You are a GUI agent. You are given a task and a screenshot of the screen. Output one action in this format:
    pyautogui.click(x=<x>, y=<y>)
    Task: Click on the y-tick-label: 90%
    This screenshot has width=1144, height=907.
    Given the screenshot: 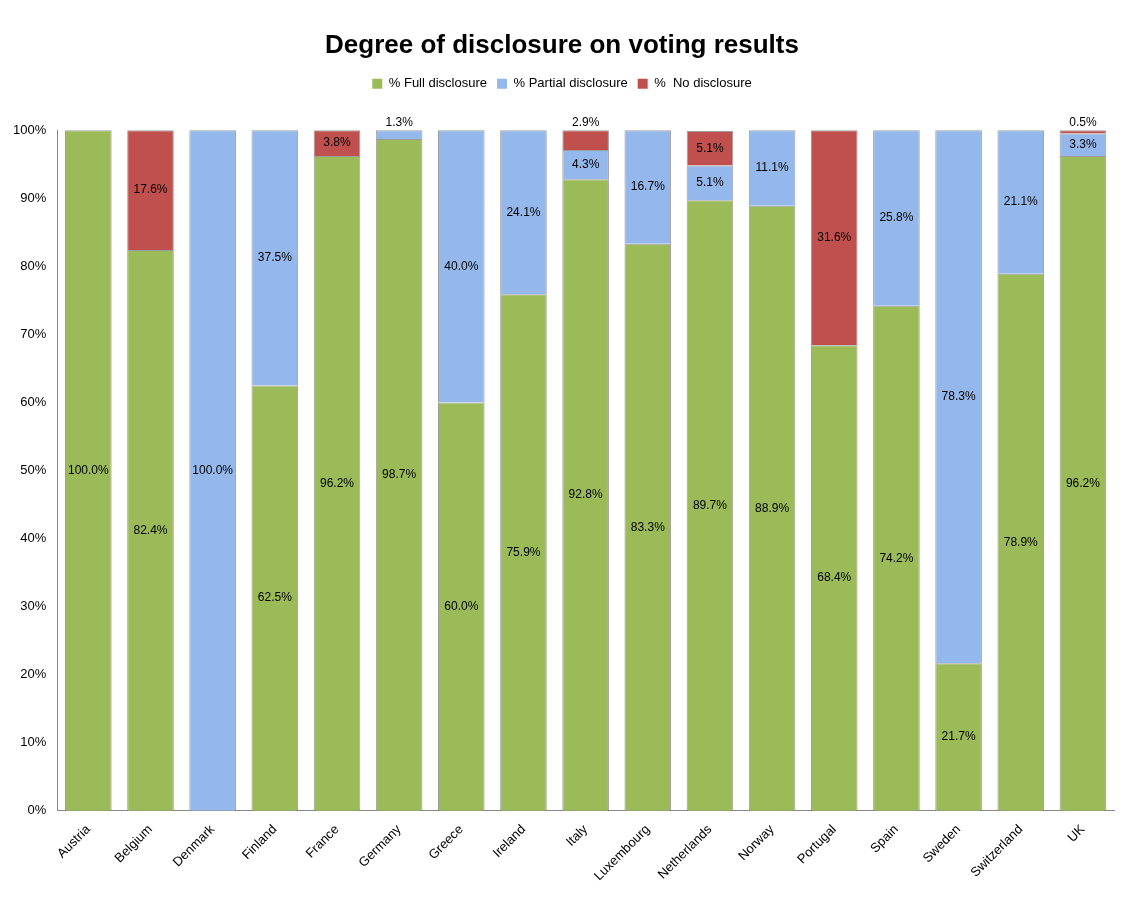 What is the action you would take?
    pyautogui.click(x=33, y=197)
    